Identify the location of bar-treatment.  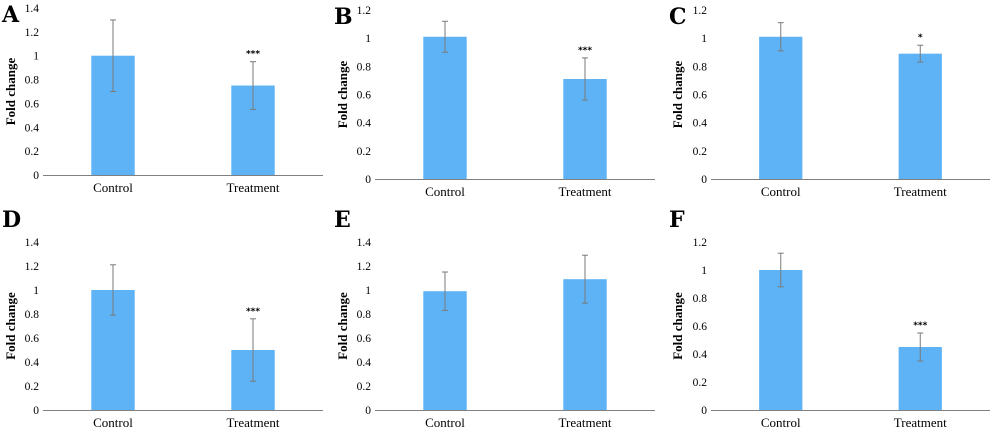
(920, 116).